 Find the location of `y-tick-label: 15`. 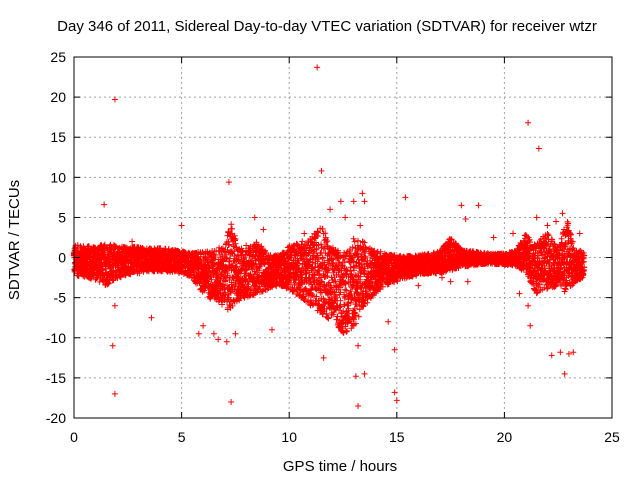

y-tick-label: 15 is located at coordinates (58, 137).